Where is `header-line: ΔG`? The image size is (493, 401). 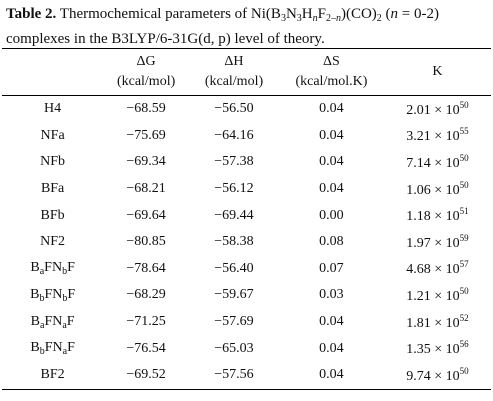 header-line: ΔG is located at coordinates (146, 61).